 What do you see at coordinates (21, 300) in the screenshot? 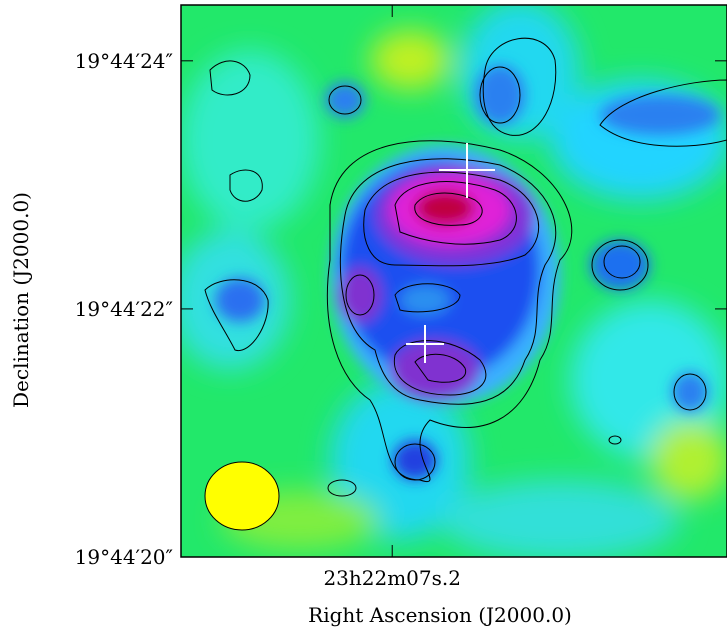
I see `y-axis-label: Declination (J2000.0)` at bounding box center [21, 300].